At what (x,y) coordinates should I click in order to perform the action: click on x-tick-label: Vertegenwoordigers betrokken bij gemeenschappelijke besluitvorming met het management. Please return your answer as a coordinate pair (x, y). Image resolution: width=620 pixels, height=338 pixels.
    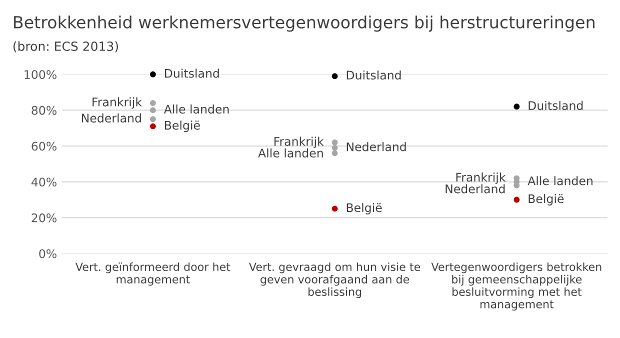
    Looking at the image, I should click on (516, 286).